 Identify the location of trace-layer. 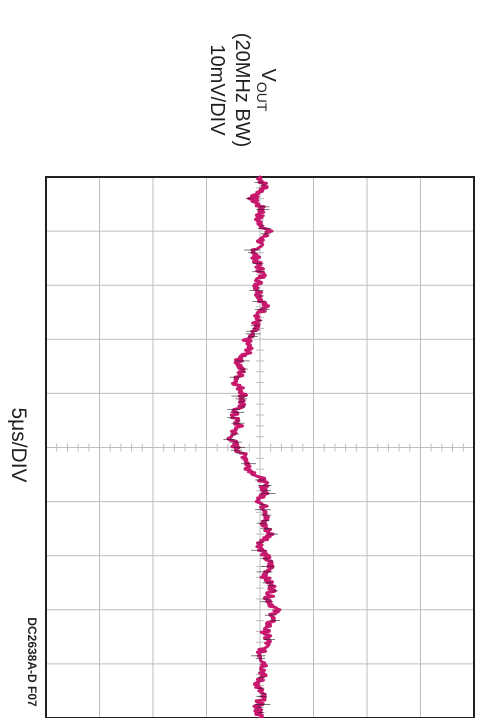
(252, 446).